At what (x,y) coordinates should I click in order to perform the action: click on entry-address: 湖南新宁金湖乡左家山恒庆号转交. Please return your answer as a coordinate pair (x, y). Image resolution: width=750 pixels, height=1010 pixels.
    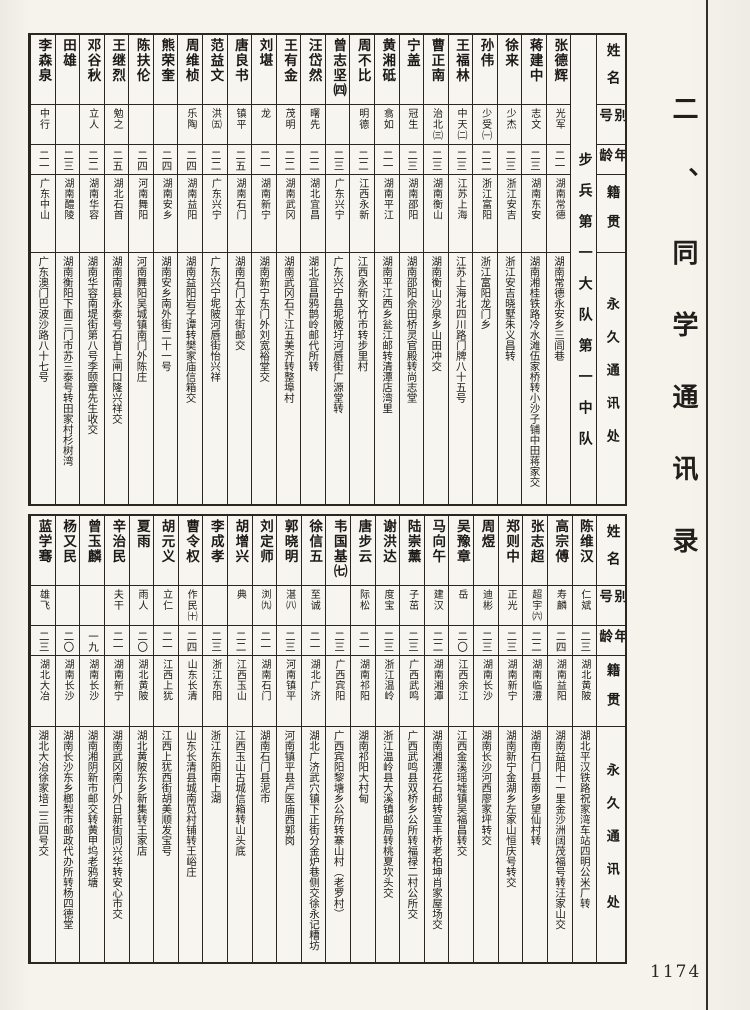
    Looking at the image, I should click on (510, 809).